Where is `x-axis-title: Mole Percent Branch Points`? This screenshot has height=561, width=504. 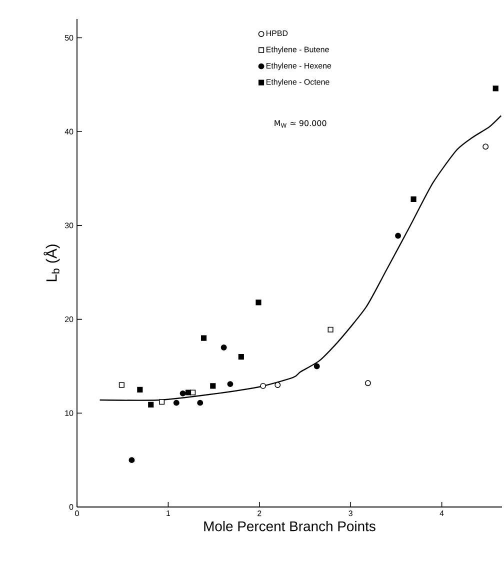 x-axis-title: Mole Percent Branch Points is located at coordinates (290, 526).